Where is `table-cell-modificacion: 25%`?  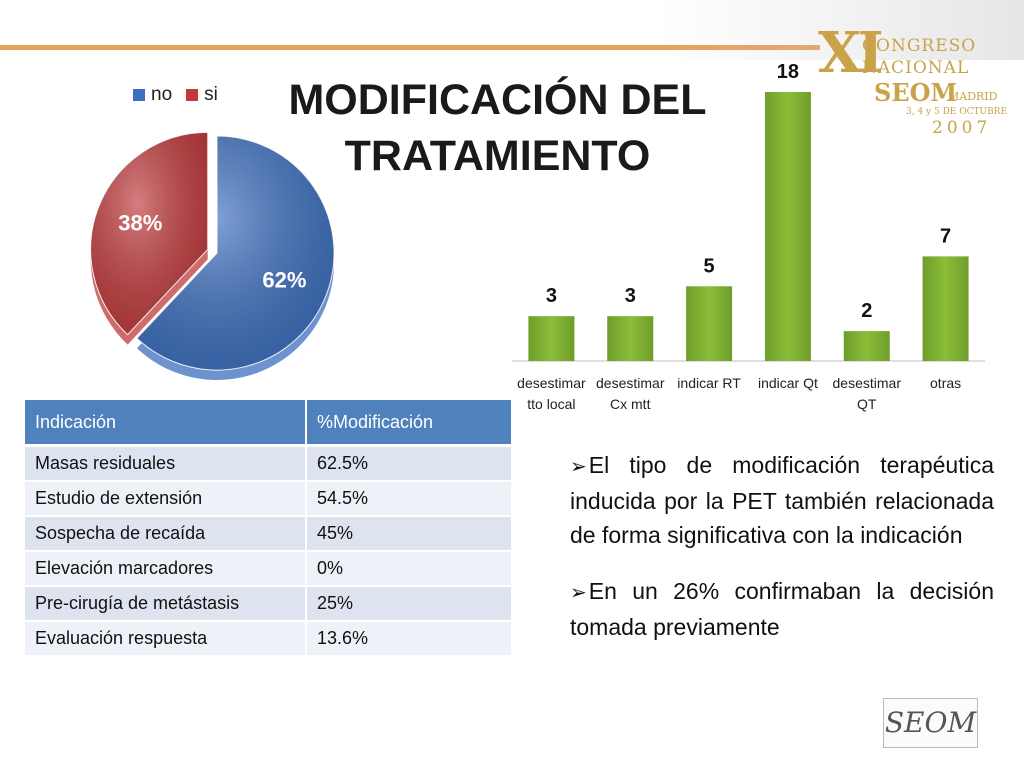
table-cell-modificacion: 25% is located at coordinates (408, 604).